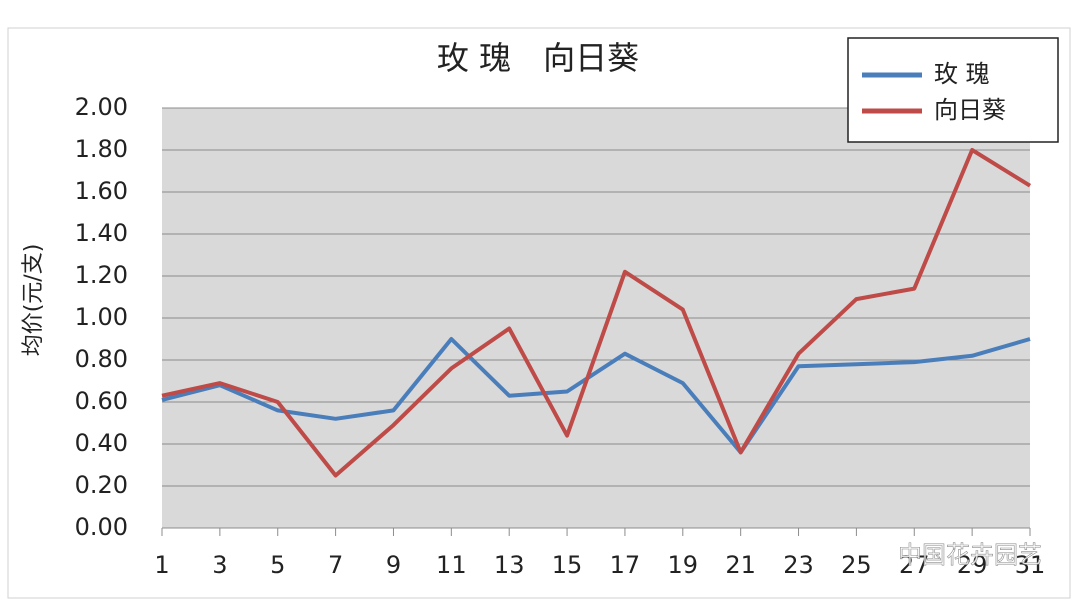 The image size is (1080, 605). Describe the element at coordinates (33, 300) in the screenshot. I see `y-axis-label: 均价(元/支)` at that location.